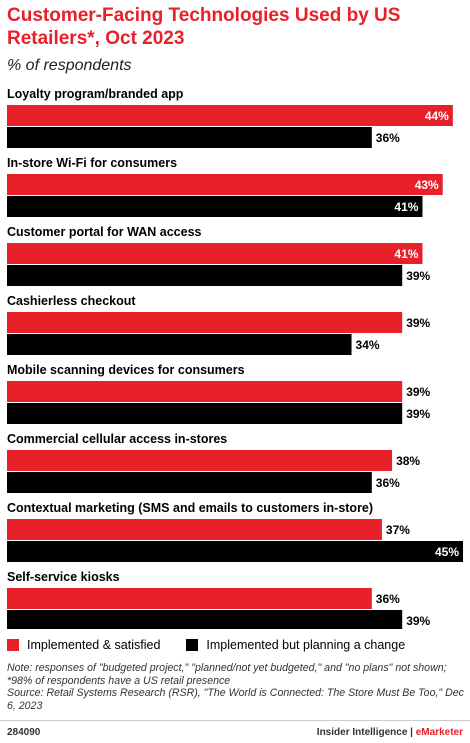 The height and width of the screenshot is (743, 470). I want to click on category-label-self-service-kiosks: Self-service kiosks, so click(63, 577).